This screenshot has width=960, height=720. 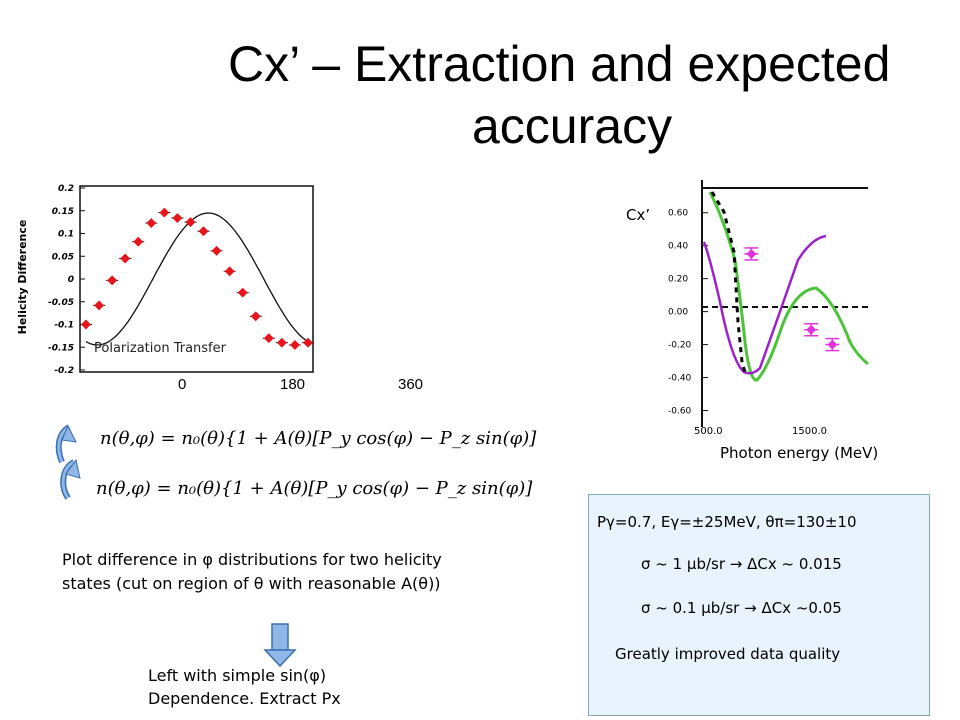 What do you see at coordinates (680, 346) in the screenshot?
I see `right-ytick-label: -0.20` at bounding box center [680, 346].